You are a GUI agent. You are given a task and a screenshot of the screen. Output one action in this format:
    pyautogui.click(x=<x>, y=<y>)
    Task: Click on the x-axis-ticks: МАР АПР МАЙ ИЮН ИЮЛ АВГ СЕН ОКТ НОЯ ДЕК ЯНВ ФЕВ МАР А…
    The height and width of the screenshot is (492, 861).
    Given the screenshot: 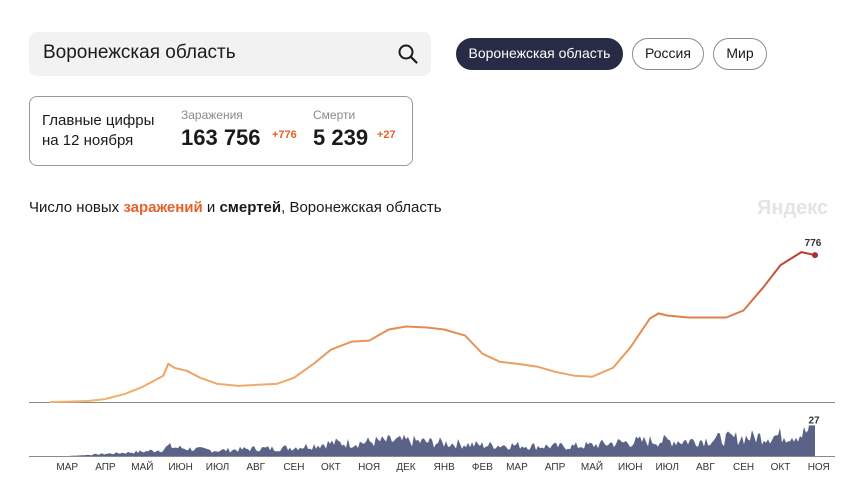 What is the action you would take?
    pyautogui.click(x=442, y=466)
    